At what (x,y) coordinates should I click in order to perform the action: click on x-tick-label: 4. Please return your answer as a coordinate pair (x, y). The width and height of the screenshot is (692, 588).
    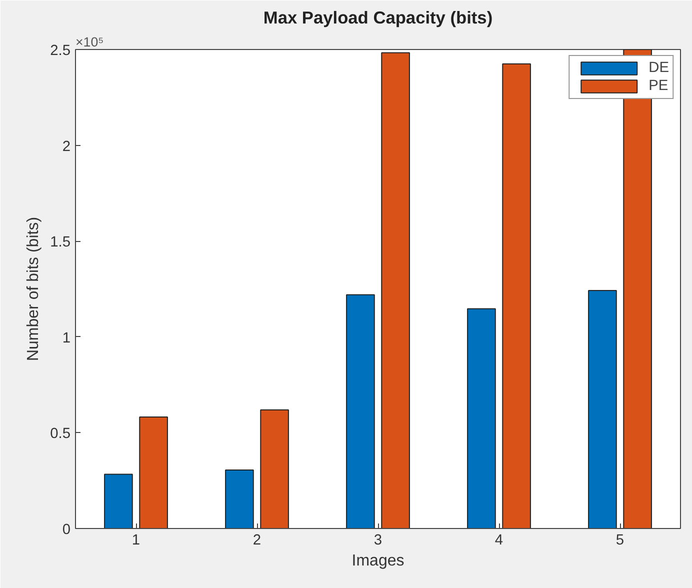
    Looking at the image, I should click on (499, 540).